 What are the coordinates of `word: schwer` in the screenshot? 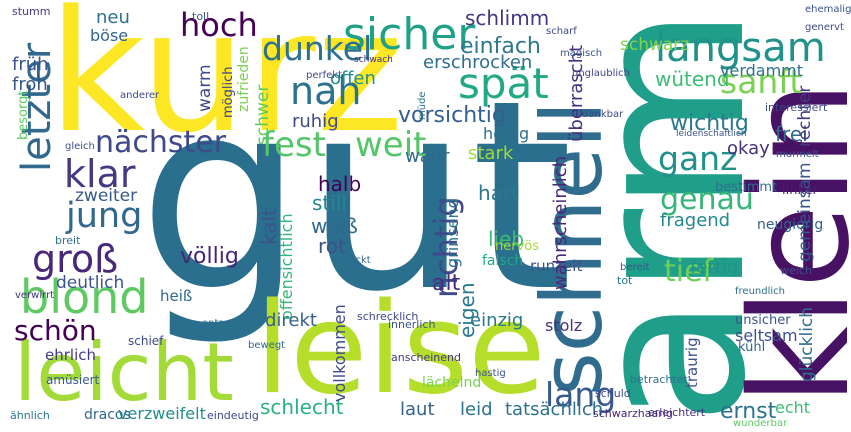 It's located at (263, 115).